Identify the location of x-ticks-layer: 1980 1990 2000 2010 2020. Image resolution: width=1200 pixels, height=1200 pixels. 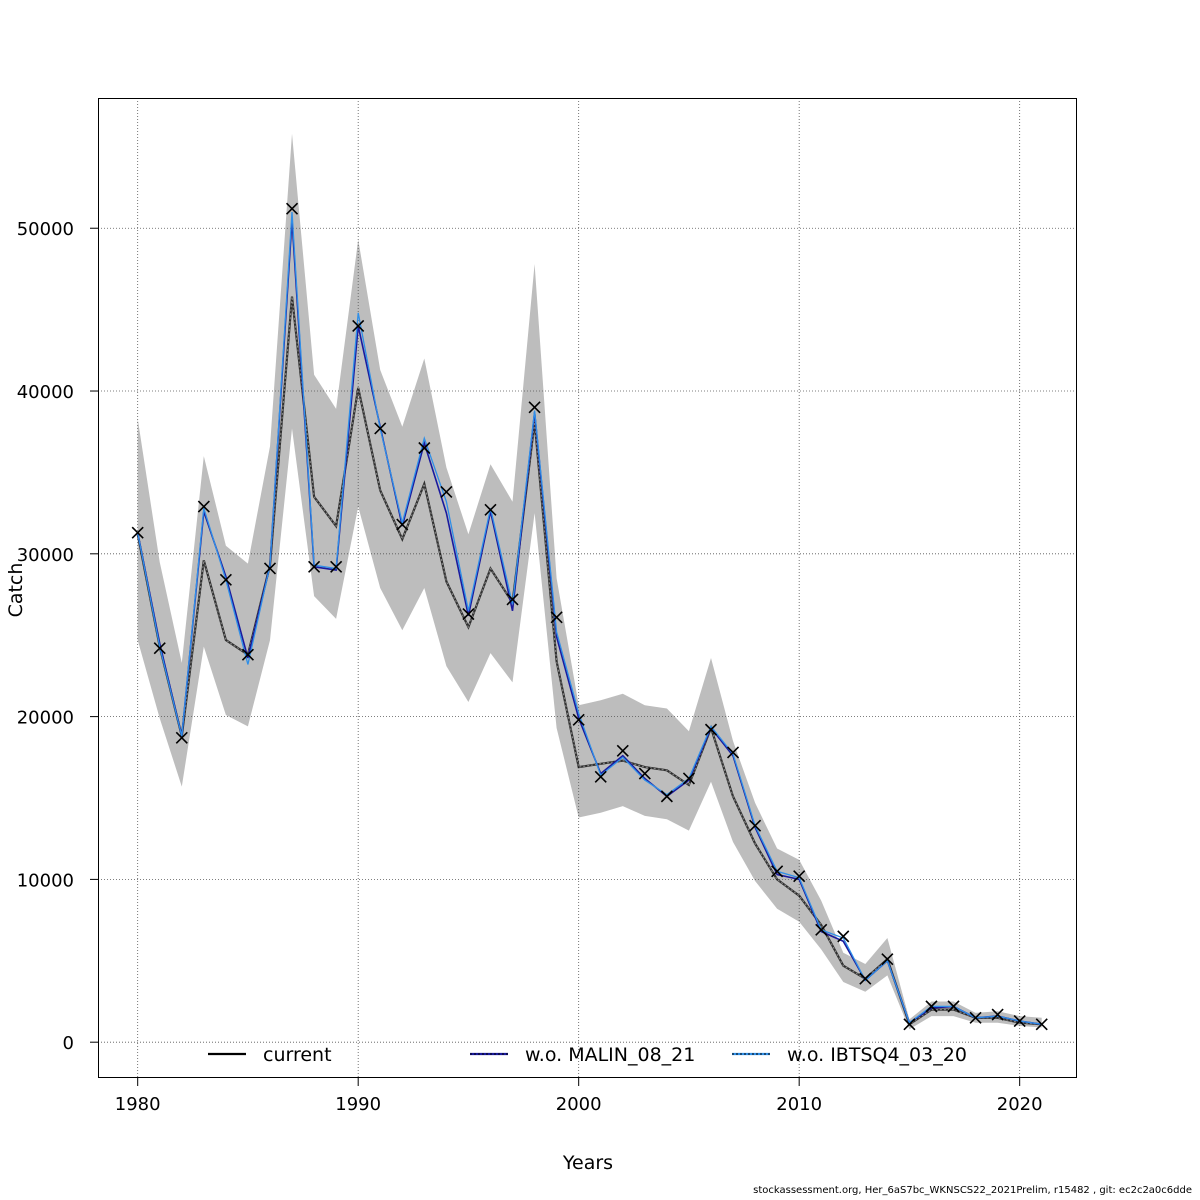
(579, 1096).